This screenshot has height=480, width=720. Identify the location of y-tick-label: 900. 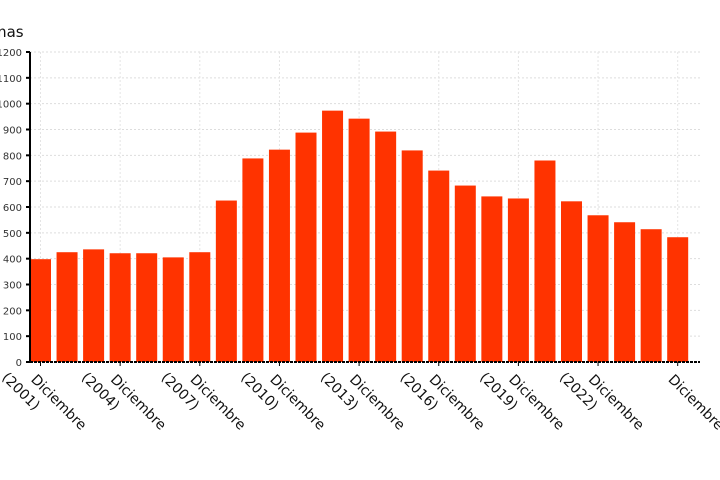
(12, 131).